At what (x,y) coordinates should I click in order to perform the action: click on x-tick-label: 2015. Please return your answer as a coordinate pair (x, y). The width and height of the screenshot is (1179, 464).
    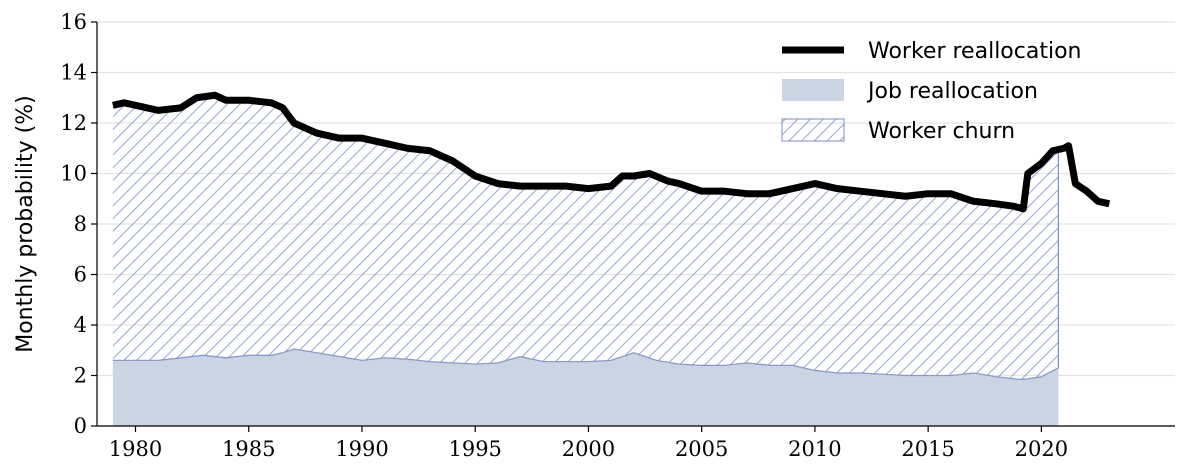
    Looking at the image, I should click on (927, 449).